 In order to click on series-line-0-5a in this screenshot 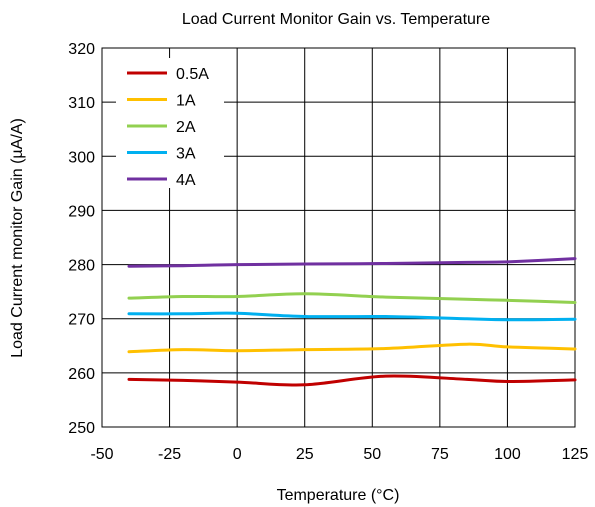, I will do `click(352, 380)`.